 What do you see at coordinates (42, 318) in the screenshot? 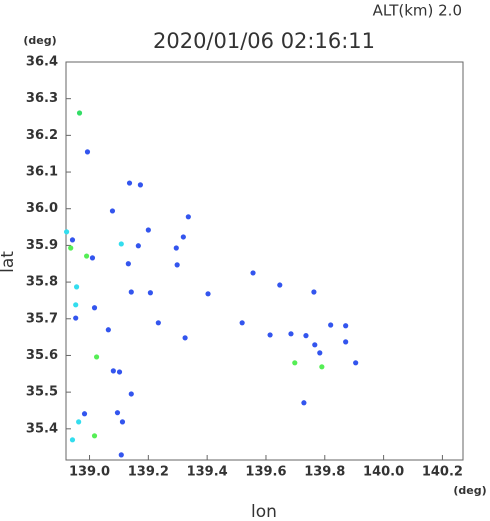
I see `y-tick-label: 35.7` at bounding box center [42, 318].